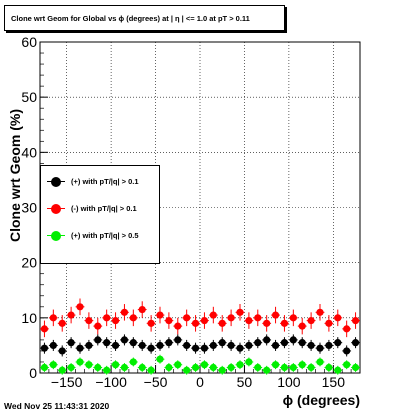 The width and height of the screenshot is (400, 414). What do you see at coordinates (29, 263) in the screenshot?
I see `y-tick-label: 20` at bounding box center [29, 263].